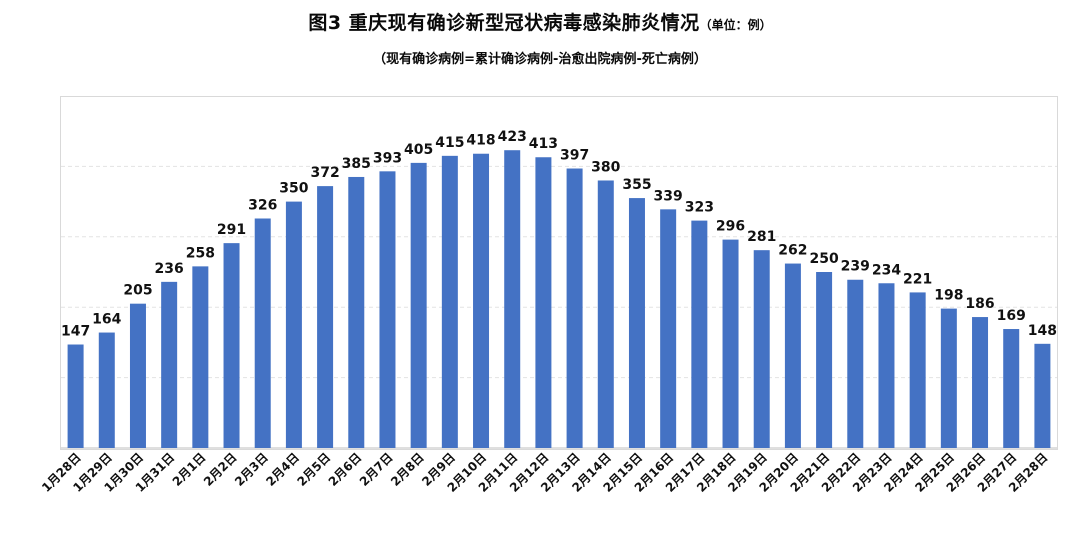  What do you see at coordinates (823, 259) in the screenshot?
I see `data-label: 250` at bounding box center [823, 259].